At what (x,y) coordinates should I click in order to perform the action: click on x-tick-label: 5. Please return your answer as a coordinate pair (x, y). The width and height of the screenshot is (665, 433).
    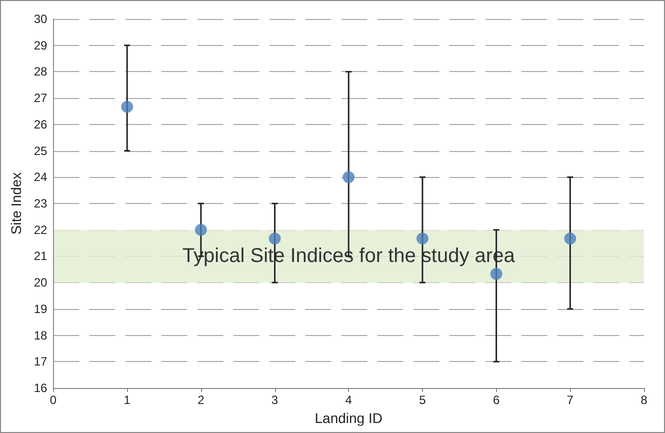
    Looking at the image, I should click on (422, 400).